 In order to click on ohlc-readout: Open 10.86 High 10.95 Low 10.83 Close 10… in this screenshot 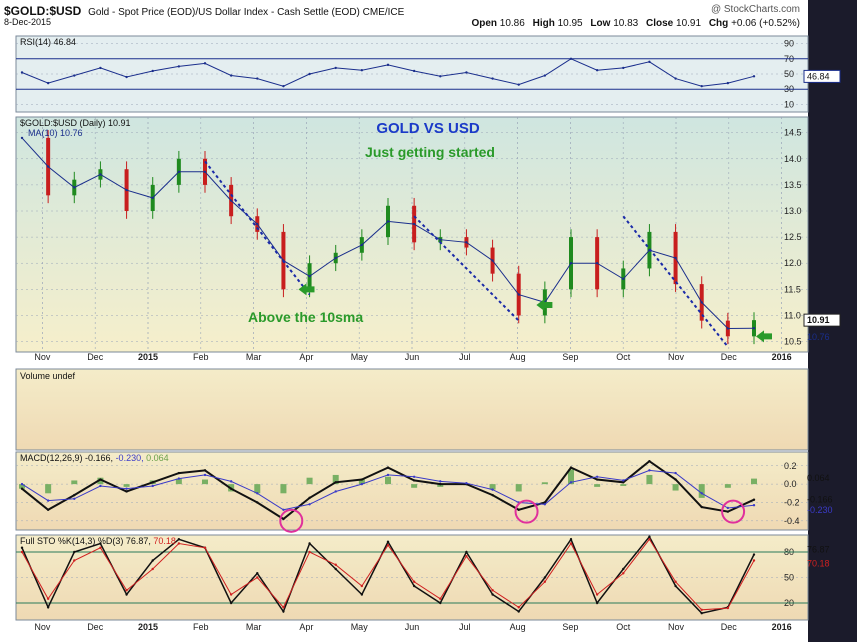, I will do `click(635, 23)`.